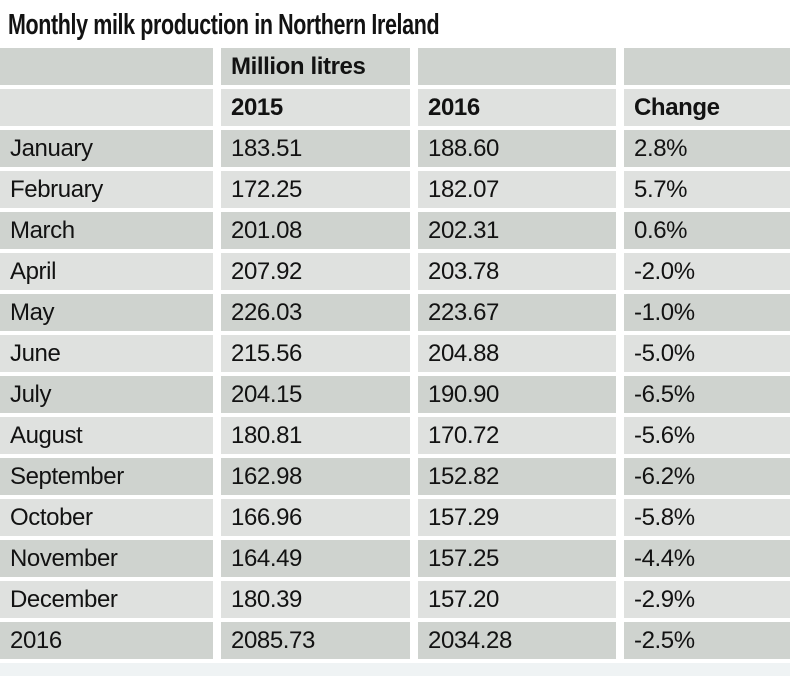 This screenshot has height=676, width=790. Describe the element at coordinates (517, 148) in the screenshot. I see `value-2016-cell: 188.60` at that location.